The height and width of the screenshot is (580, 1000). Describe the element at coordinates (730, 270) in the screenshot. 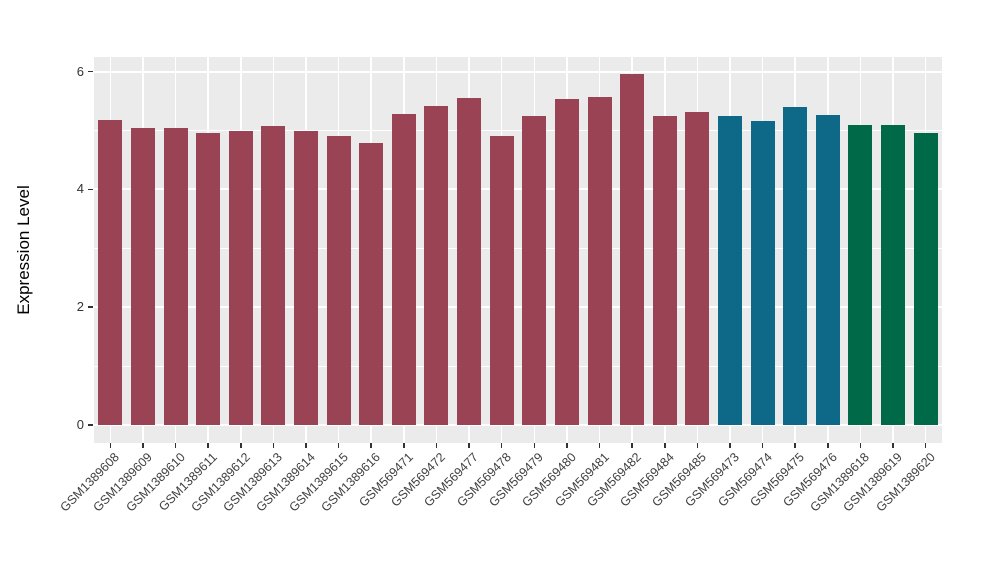

I see `bar-GSM569473` at that location.